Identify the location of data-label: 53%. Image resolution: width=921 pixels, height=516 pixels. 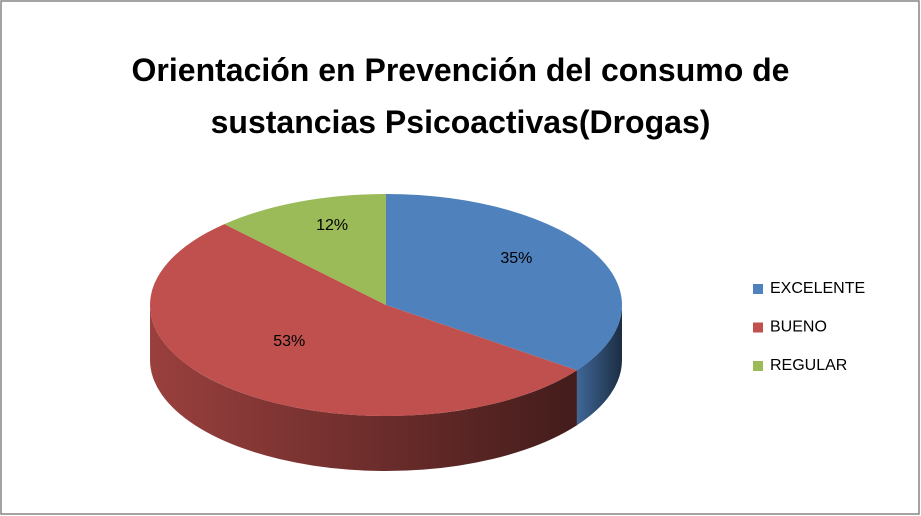
(289, 341).